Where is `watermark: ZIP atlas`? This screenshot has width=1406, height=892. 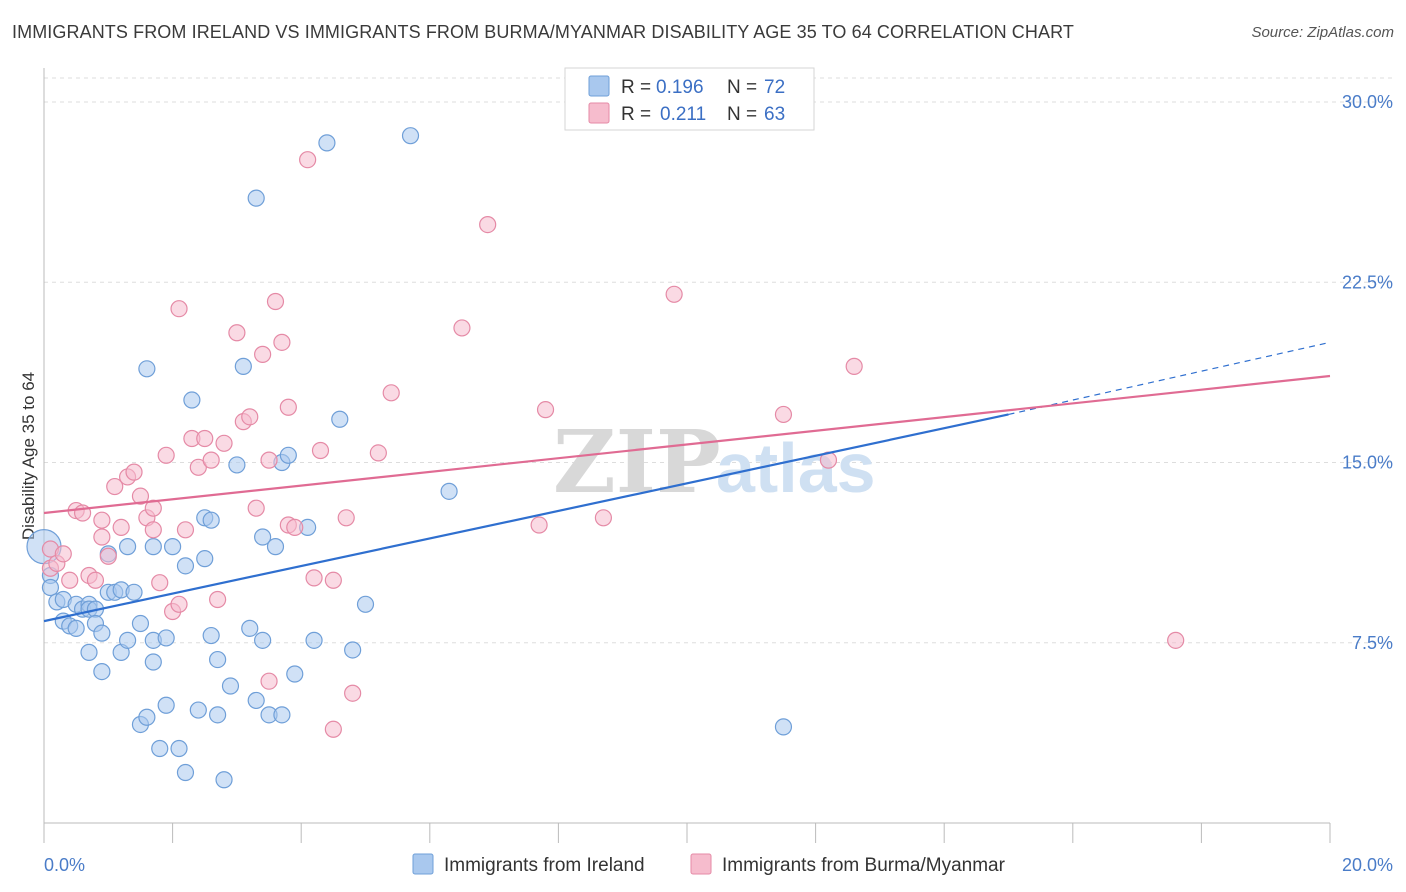
watermark: ZIP atlas is located at coordinates (714, 462).